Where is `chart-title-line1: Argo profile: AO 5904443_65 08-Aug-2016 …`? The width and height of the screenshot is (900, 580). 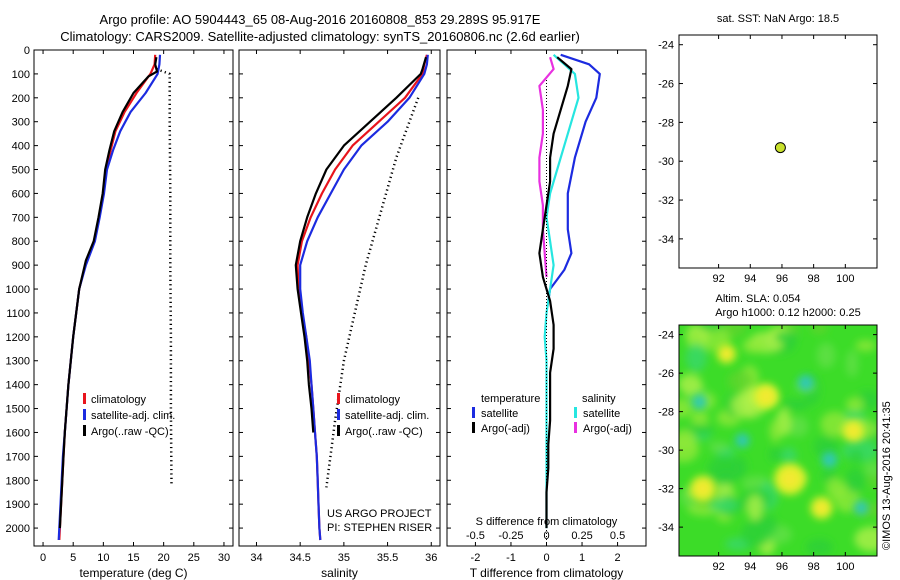 chart-title-line1: Argo profile: AO 5904443_65 08-Aug-2016 … is located at coordinates (320, 19).